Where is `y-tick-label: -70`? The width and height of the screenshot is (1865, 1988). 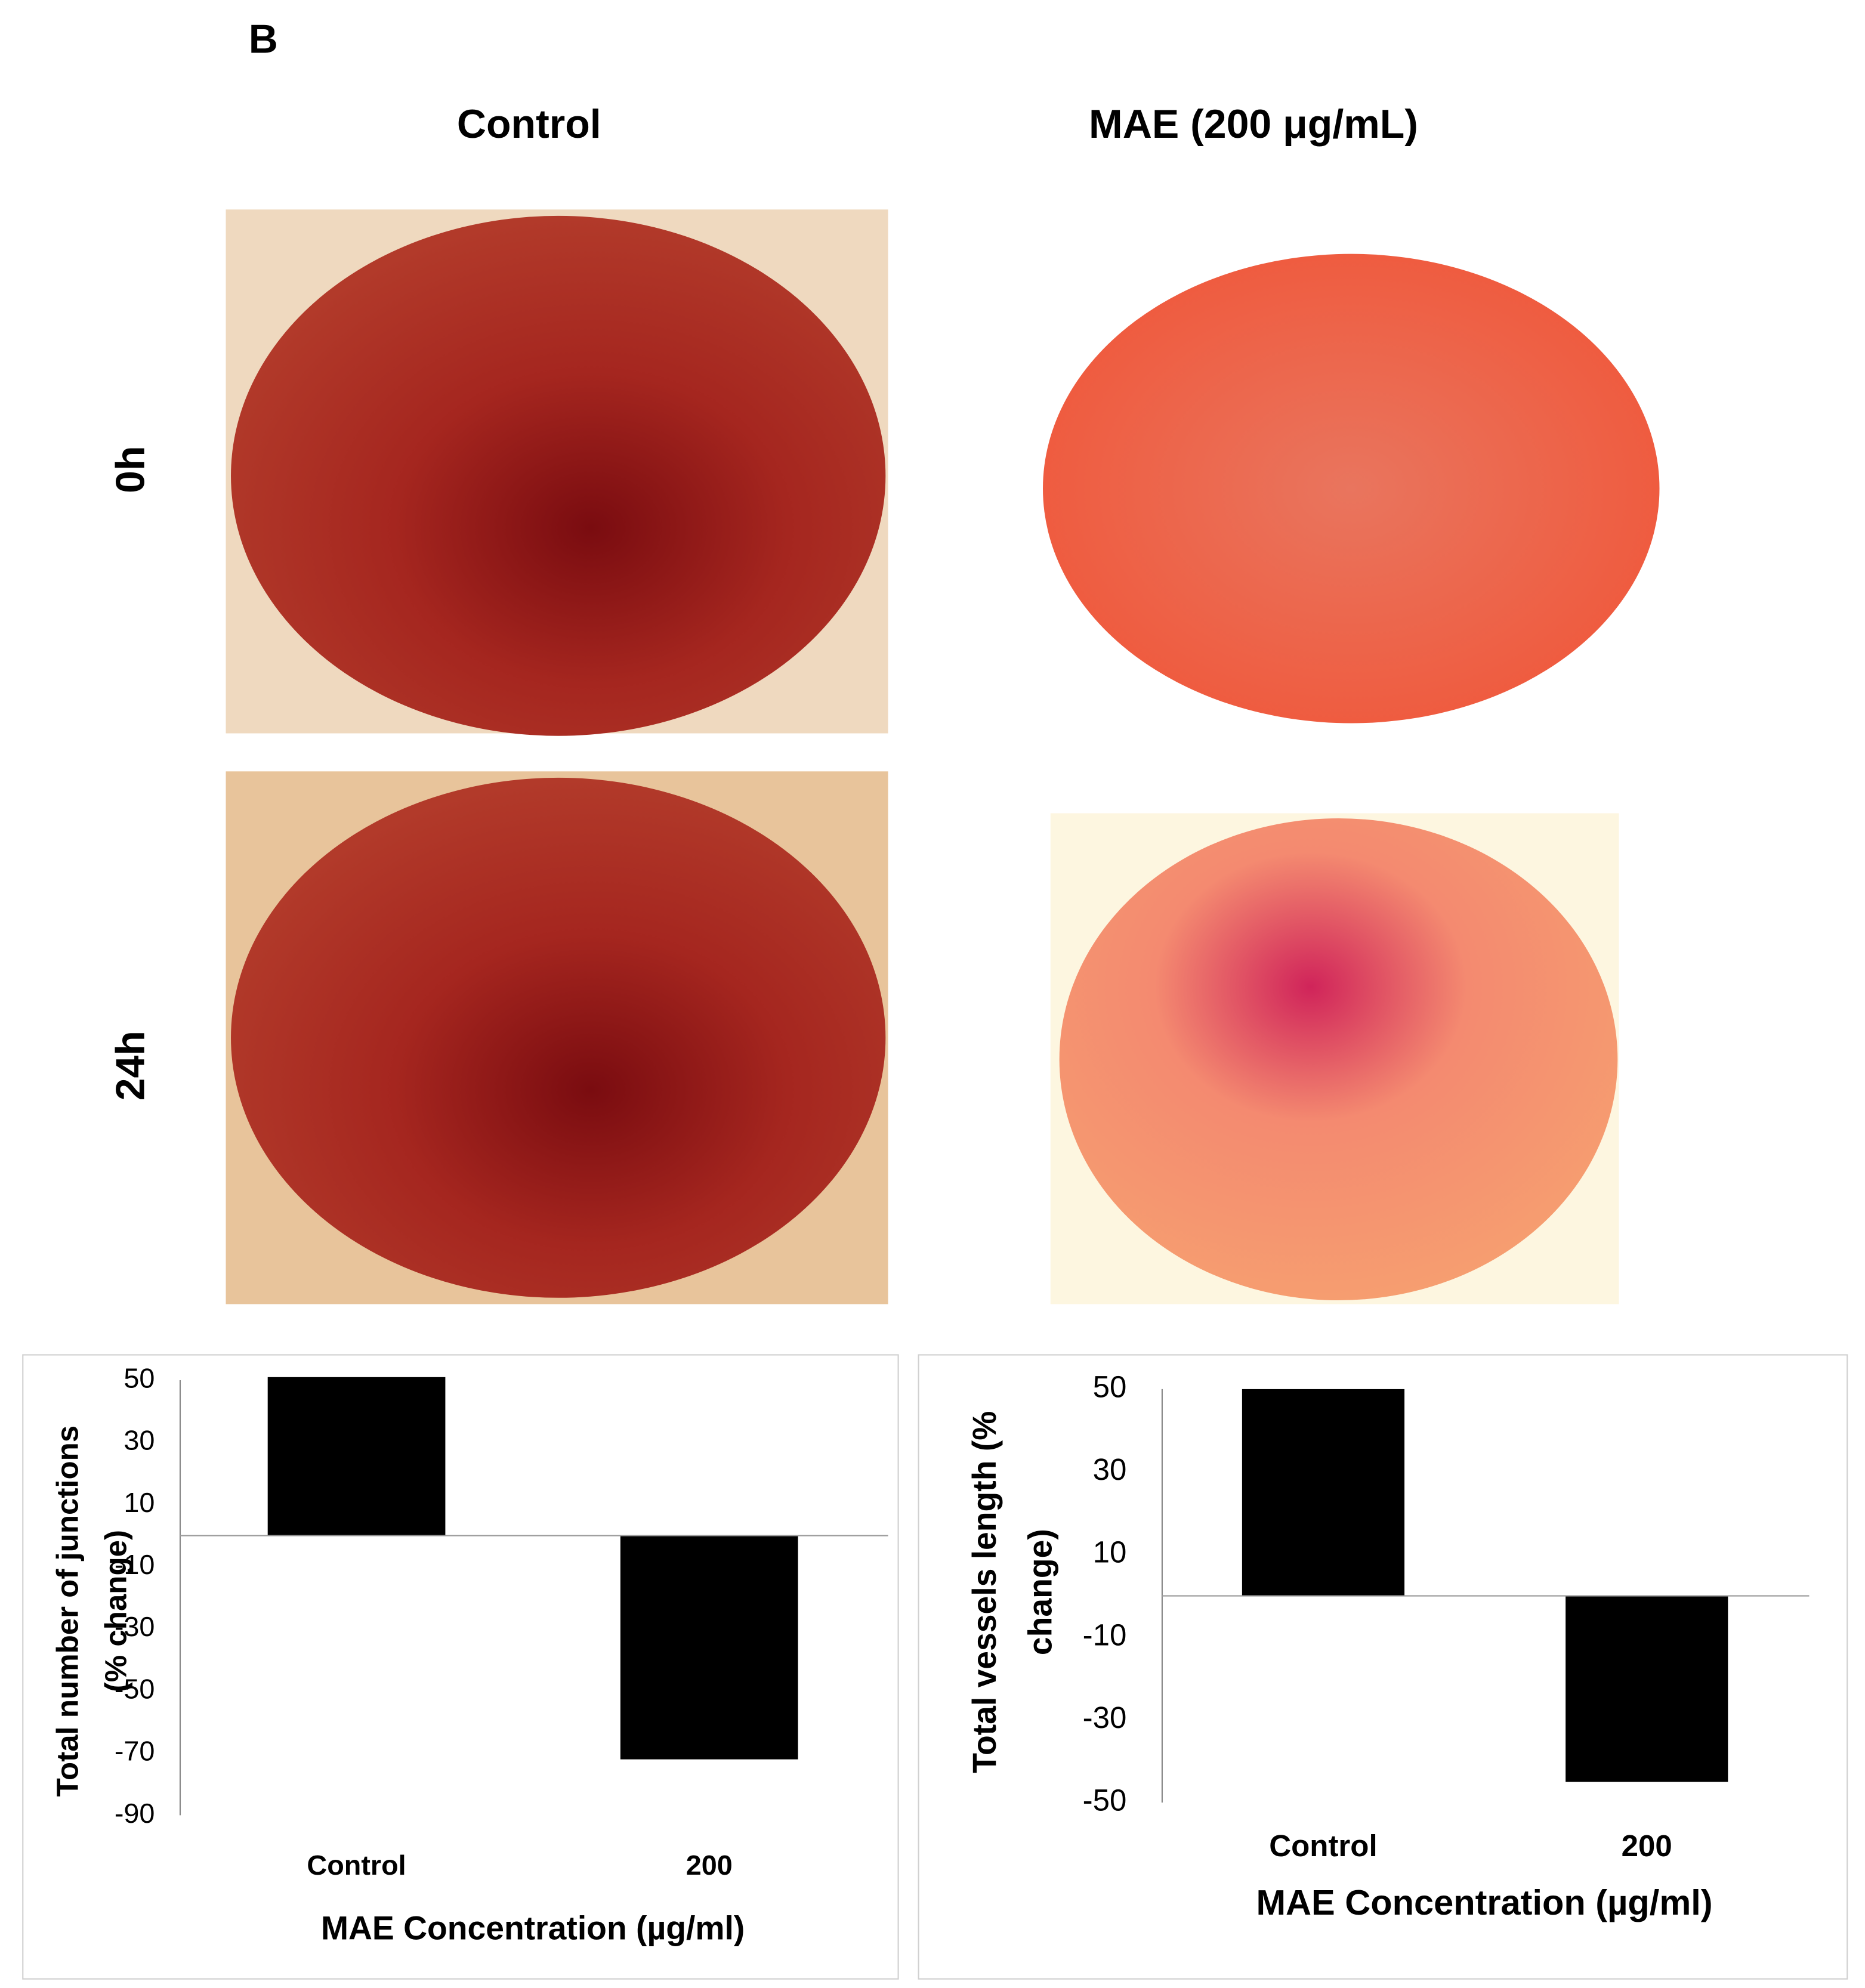 y-tick-label: -70 is located at coordinates (135, 1751).